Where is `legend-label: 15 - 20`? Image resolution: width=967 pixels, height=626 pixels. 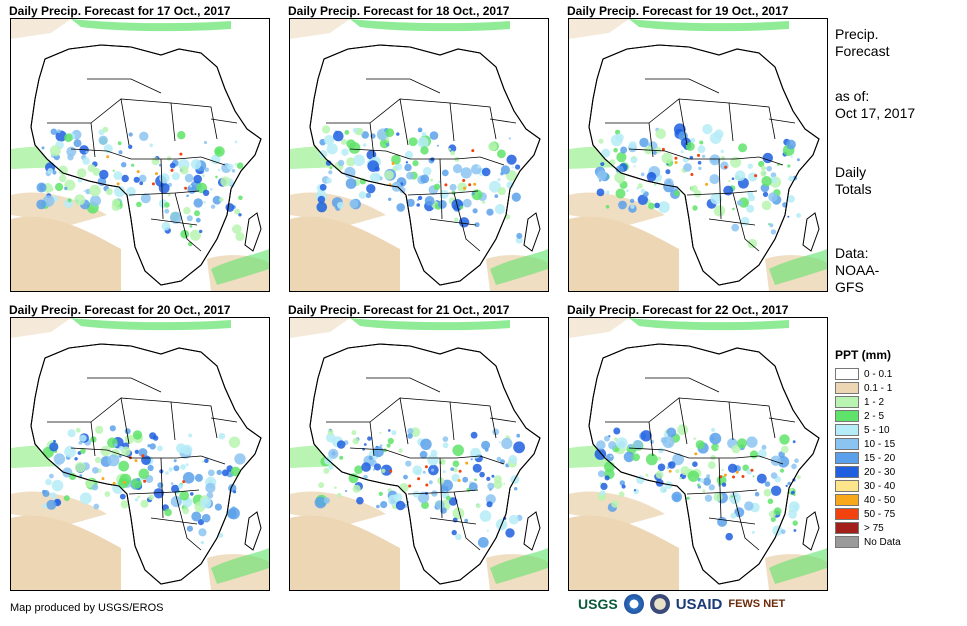 legend-label: 15 - 20 is located at coordinates (880, 458).